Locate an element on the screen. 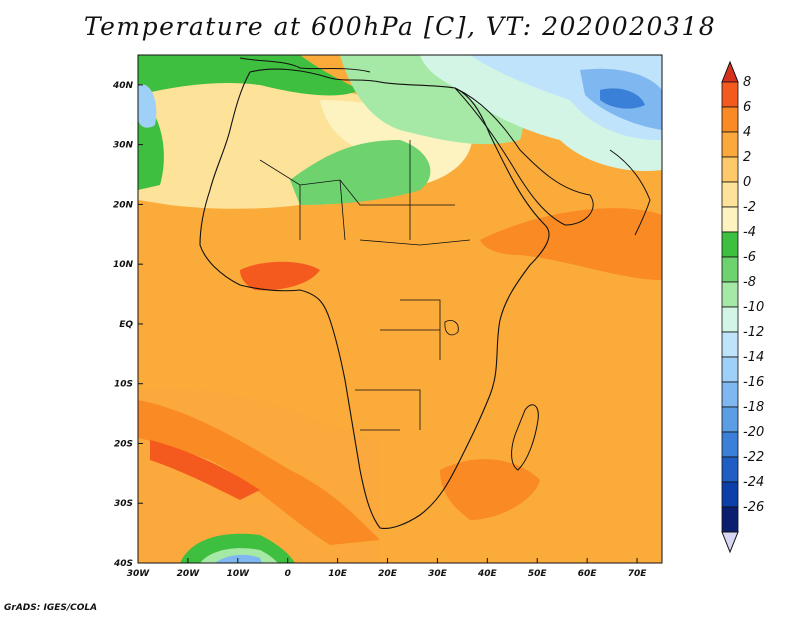 This screenshot has height=618, width=800. lat-tick-label: 40S is located at coordinates (123, 564).